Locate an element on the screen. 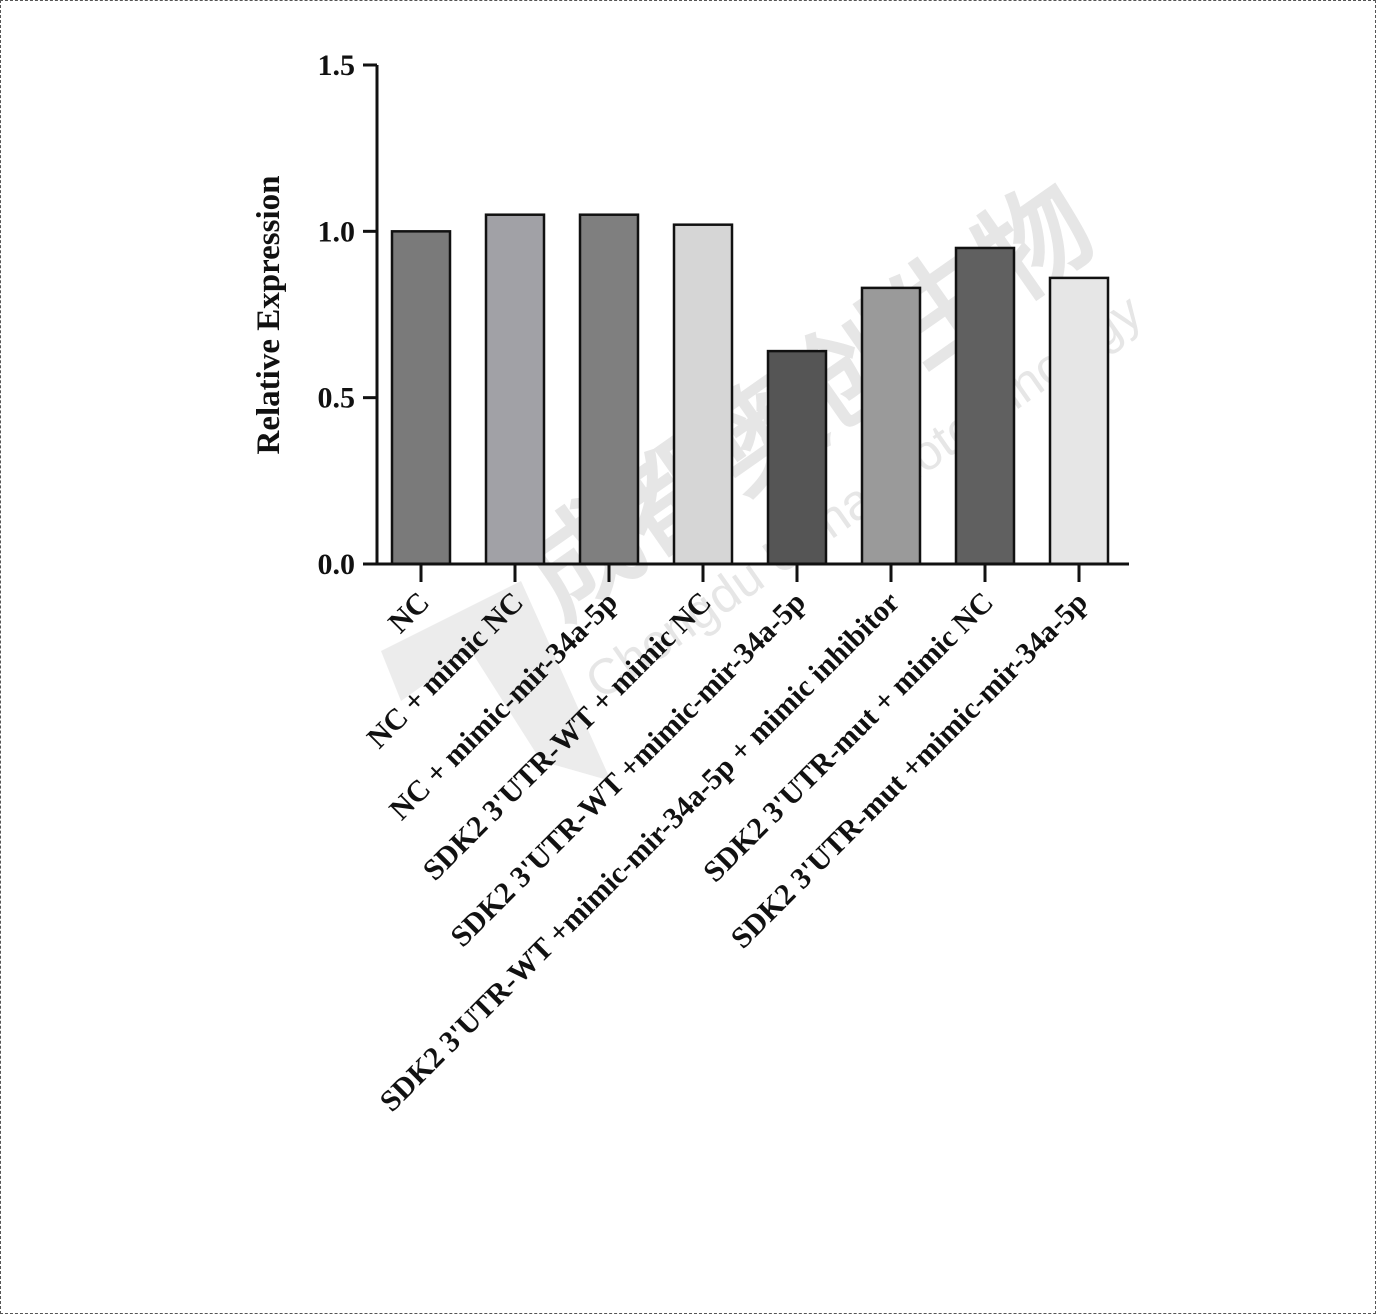 The height and width of the screenshot is (1314, 1376). bars-group is located at coordinates (750, 389).